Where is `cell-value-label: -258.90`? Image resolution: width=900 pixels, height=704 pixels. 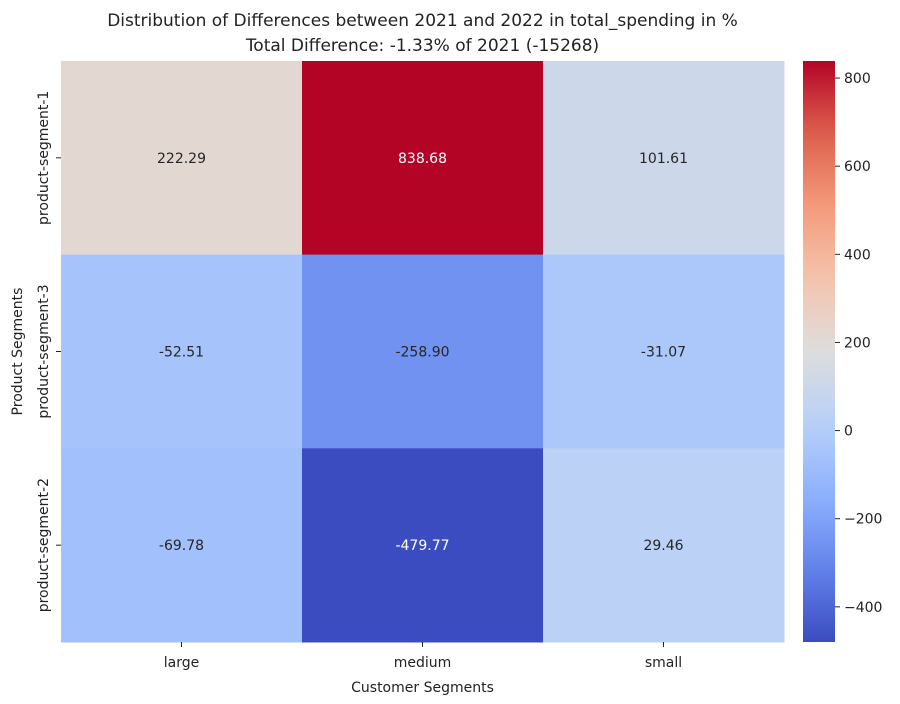 cell-value-label: -258.90 is located at coordinates (422, 353).